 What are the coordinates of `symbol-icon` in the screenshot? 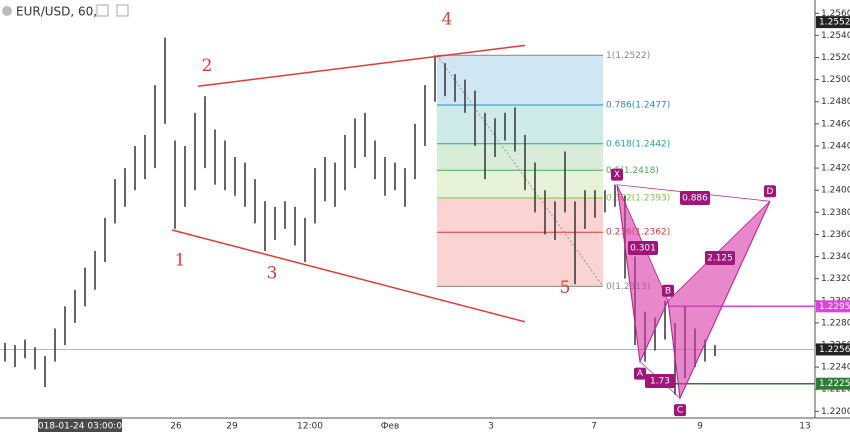 It's located at (7, 11).